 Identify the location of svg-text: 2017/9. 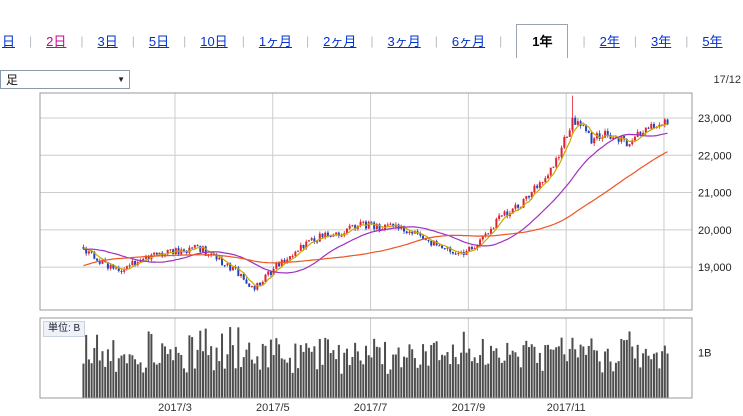
(469, 408).